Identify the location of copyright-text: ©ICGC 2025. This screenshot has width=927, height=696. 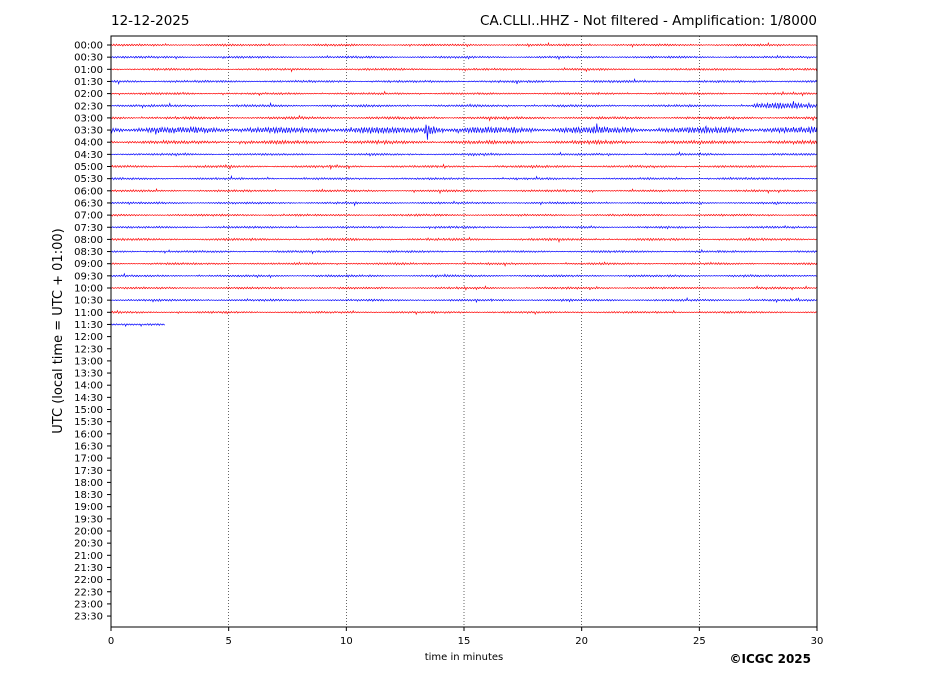
(770, 659).